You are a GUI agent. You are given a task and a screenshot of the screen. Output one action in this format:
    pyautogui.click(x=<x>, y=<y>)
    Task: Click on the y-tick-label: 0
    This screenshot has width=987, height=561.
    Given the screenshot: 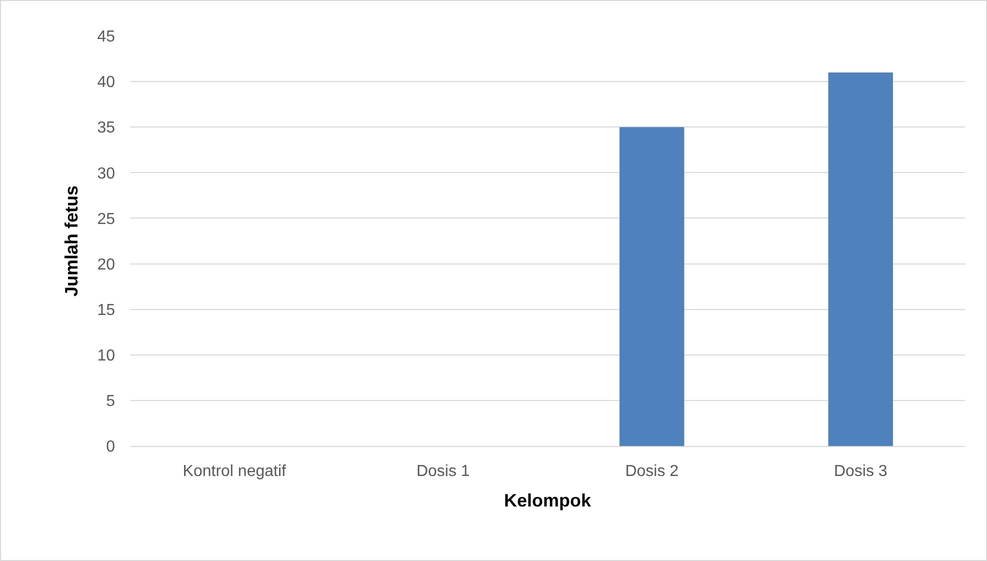 What is the action you would take?
    pyautogui.click(x=111, y=447)
    